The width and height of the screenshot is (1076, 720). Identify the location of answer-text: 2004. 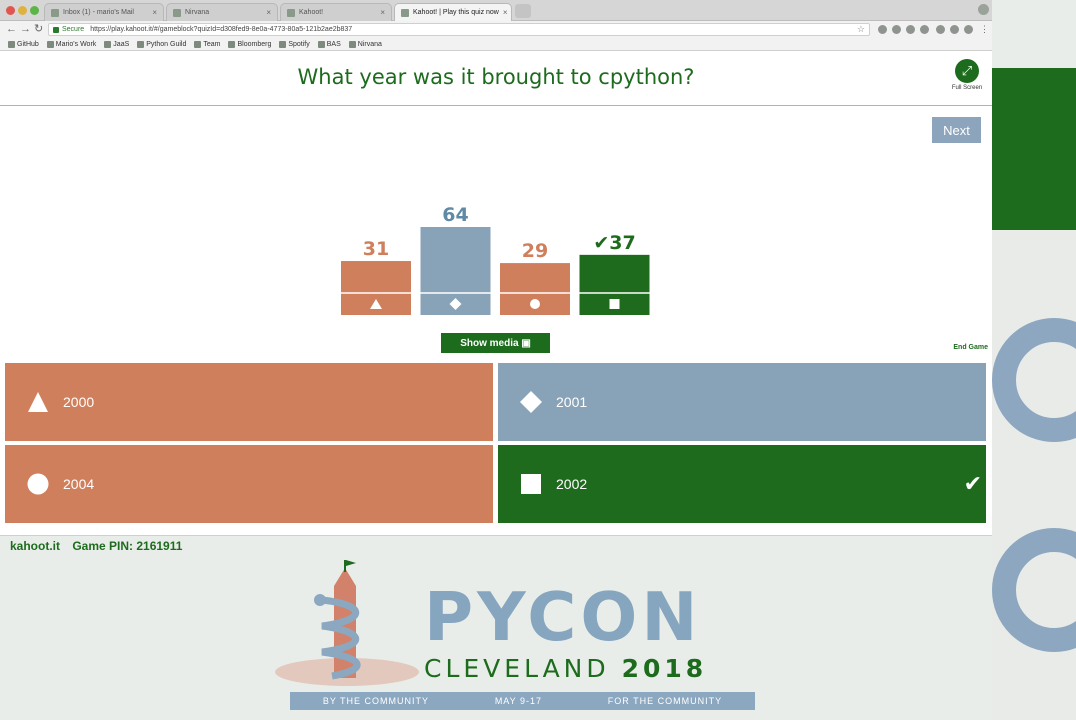
(79, 484).